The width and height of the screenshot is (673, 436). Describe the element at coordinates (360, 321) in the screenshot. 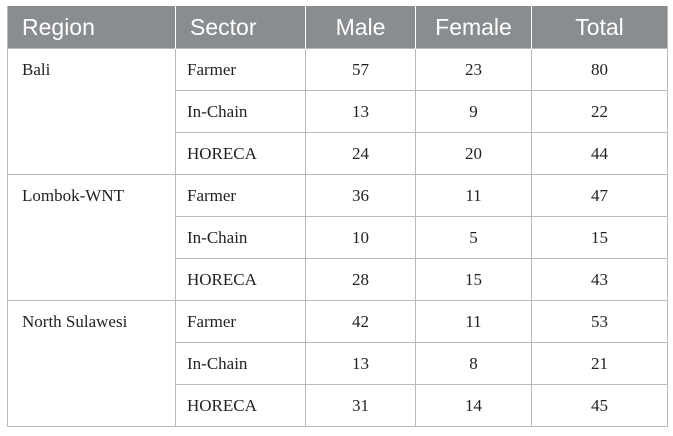

I see `male-cell: 42` at that location.